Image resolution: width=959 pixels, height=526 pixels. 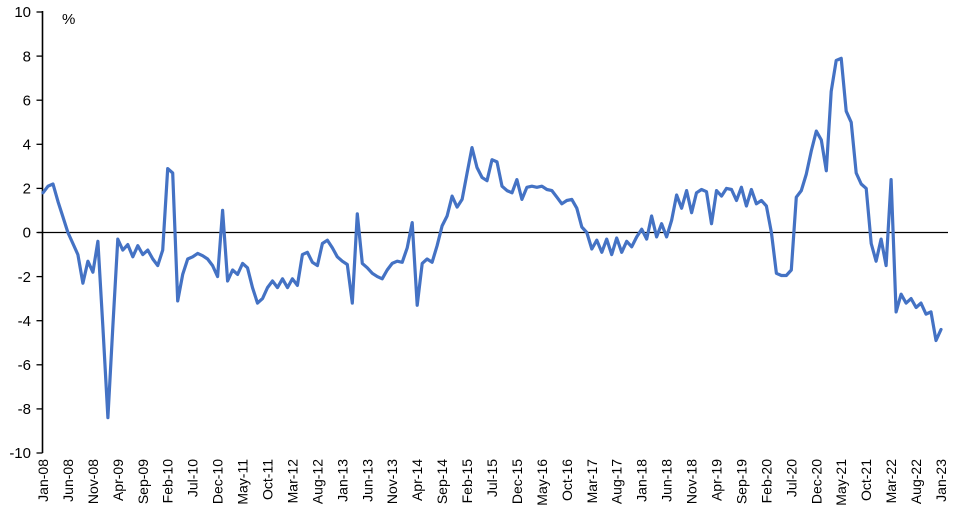 What do you see at coordinates (292, 481) in the screenshot?
I see `x-tick-label: Mar-12` at bounding box center [292, 481].